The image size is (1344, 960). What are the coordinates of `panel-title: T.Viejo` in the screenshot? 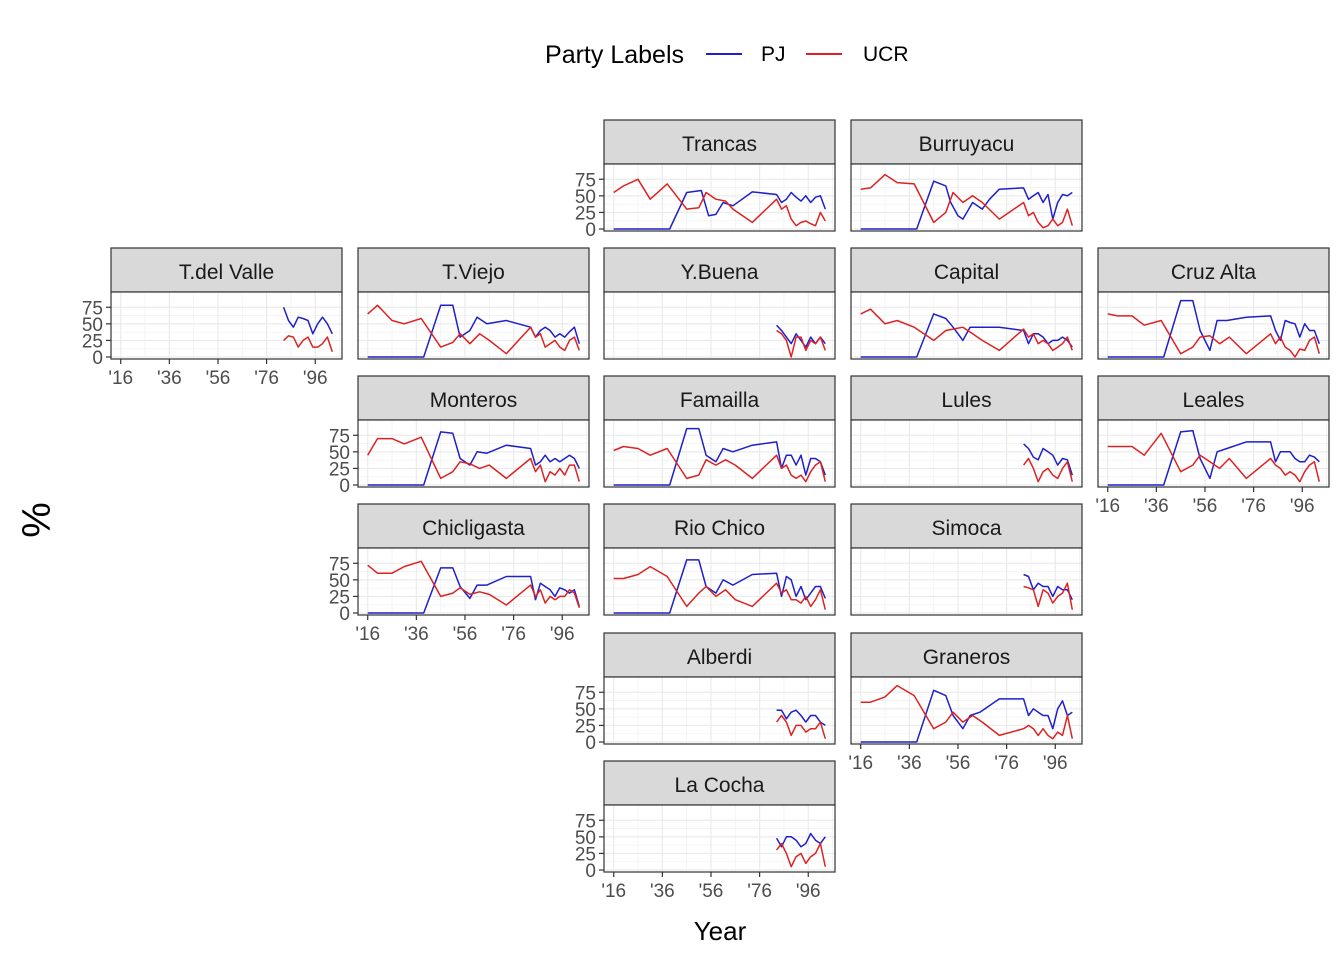 It's located at (473, 272).